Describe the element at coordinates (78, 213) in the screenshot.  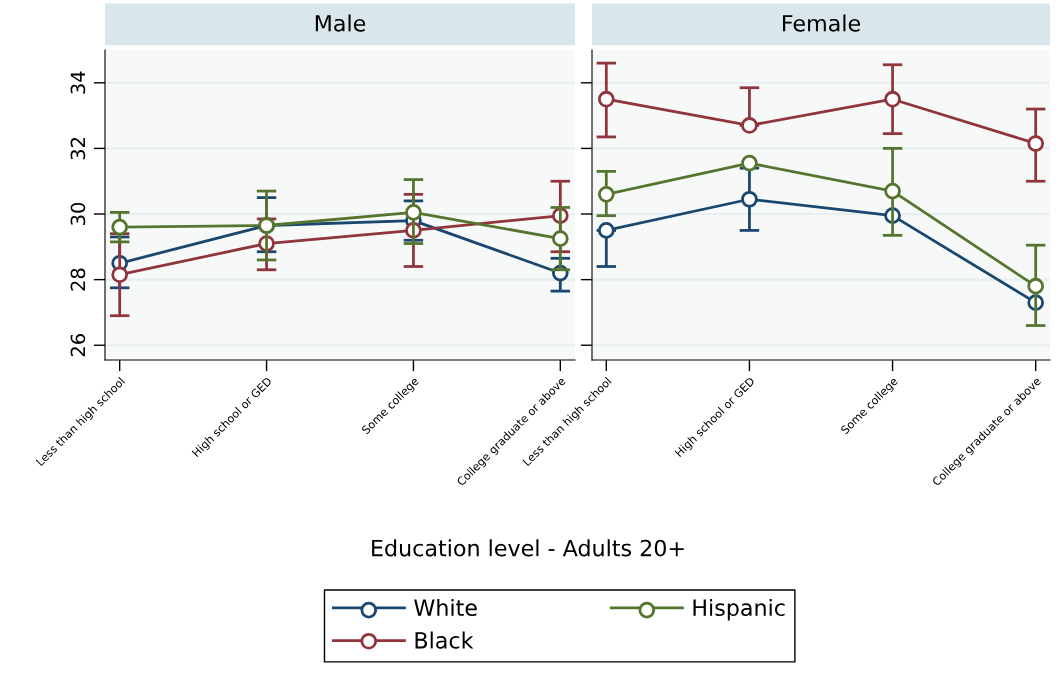
I see `y-tick-label: 30` at that location.